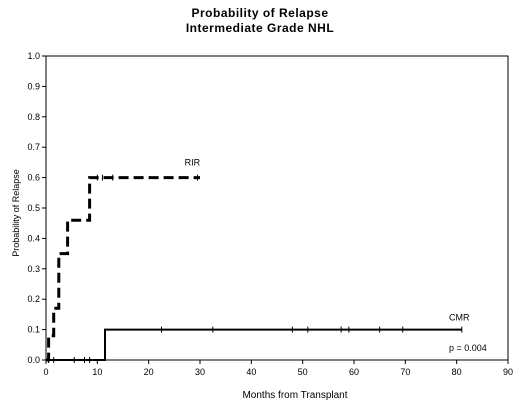 The width and height of the screenshot is (520, 411). What do you see at coordinates (33, 238) in the screenshot?
I see `y-tick-label: 0.4` at bounding box center [33, 238].